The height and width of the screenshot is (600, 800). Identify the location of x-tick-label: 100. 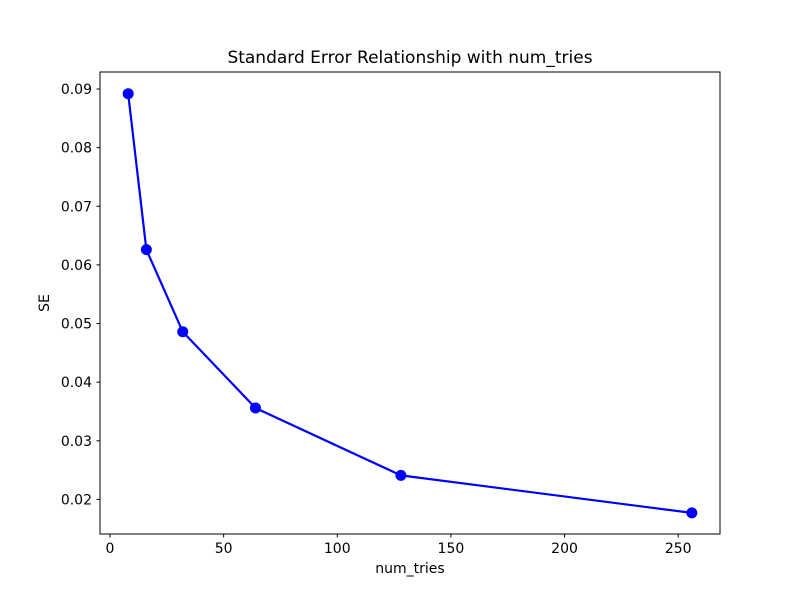
(337, 549).